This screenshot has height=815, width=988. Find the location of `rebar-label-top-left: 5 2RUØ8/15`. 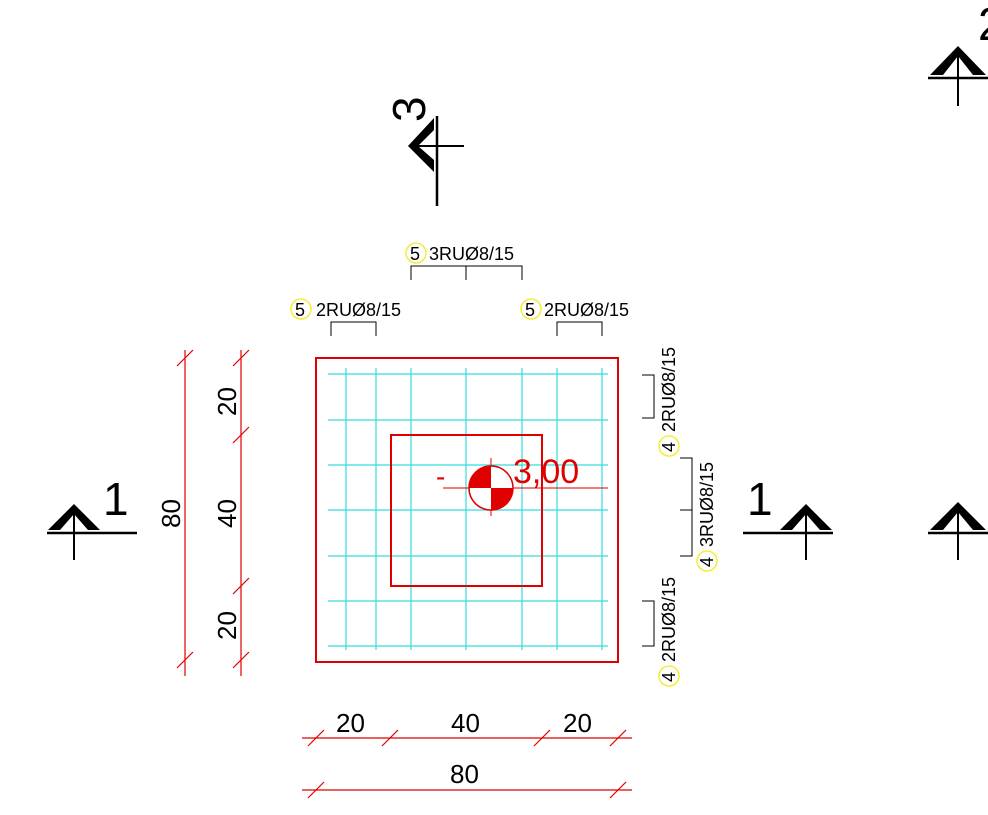

rebar-label-top-left: 5 2RUØ8/15 is located at coordinates (345, 317).